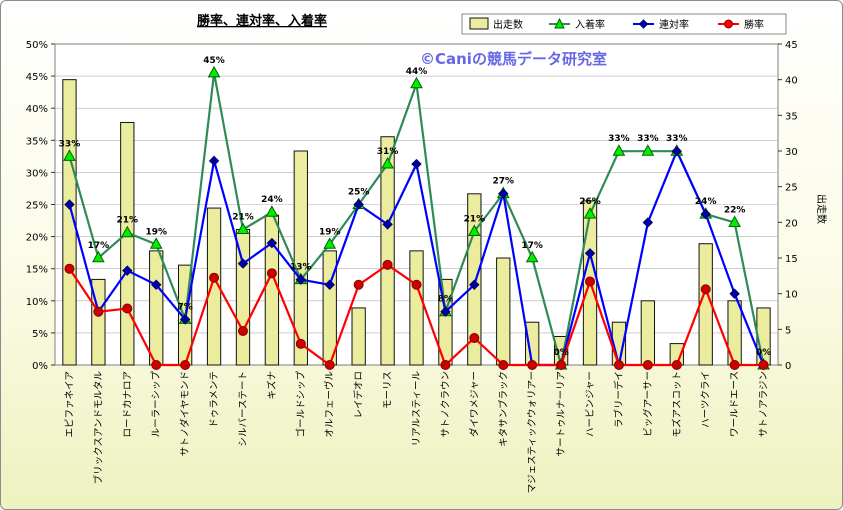 The image size is (843, 510). I want to click on right-tick-label: 30, so click(791, 152).